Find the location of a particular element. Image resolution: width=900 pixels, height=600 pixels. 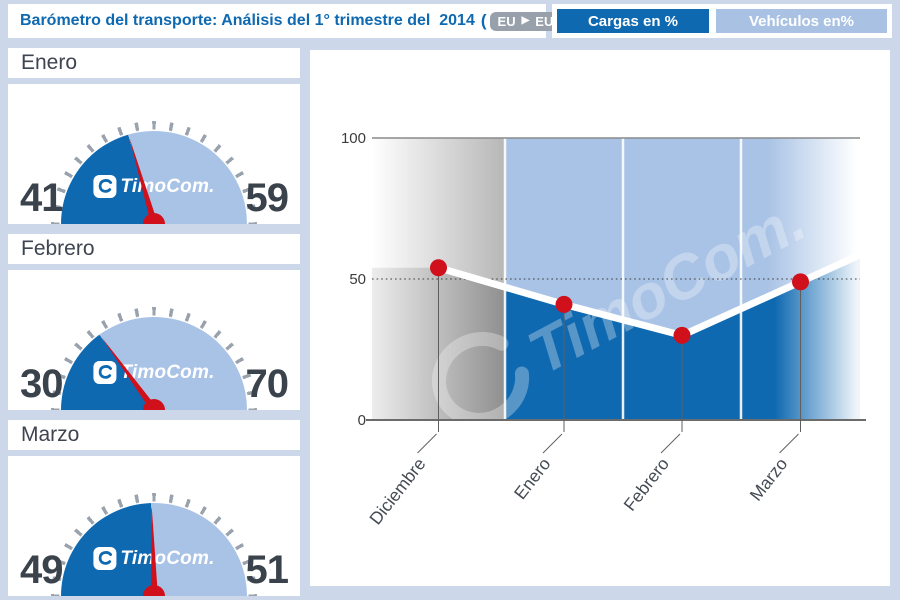

month-title: Febrero is located at coordinates (154, 249).